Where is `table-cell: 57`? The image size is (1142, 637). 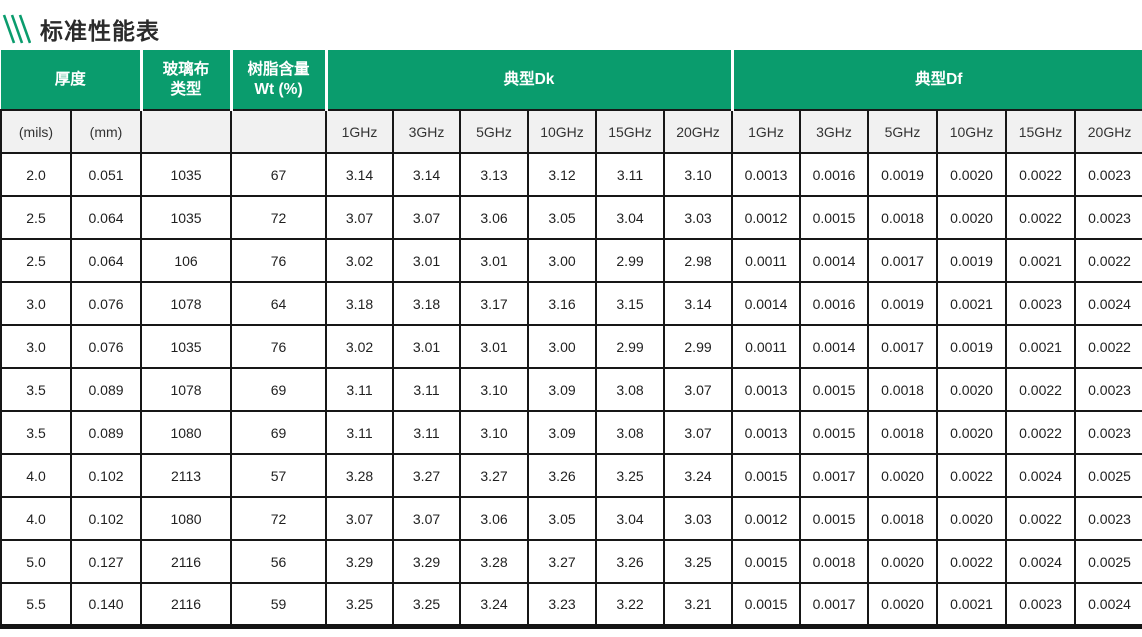
table-cell: 57 is located at coordinates (279, 475).